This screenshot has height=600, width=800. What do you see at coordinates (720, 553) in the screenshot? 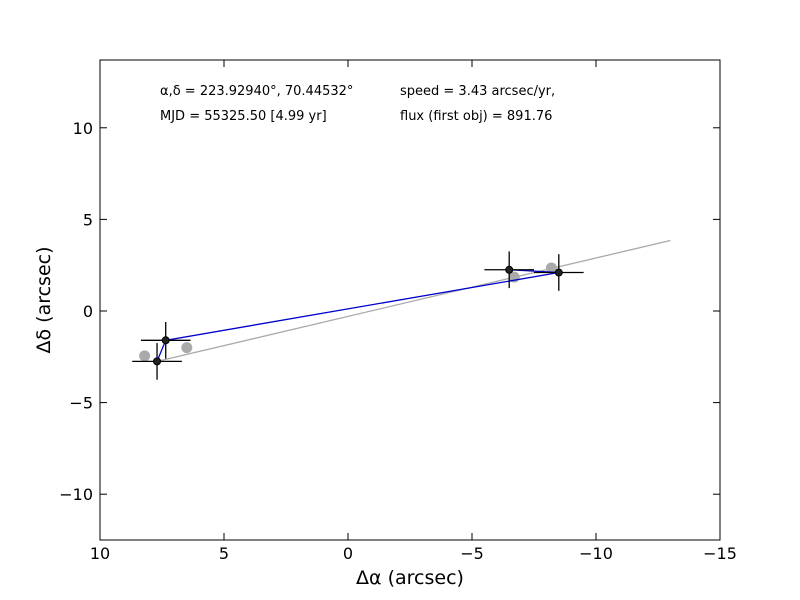
I see `x-tick-label-5: −15` at bounding box center [720, 553].